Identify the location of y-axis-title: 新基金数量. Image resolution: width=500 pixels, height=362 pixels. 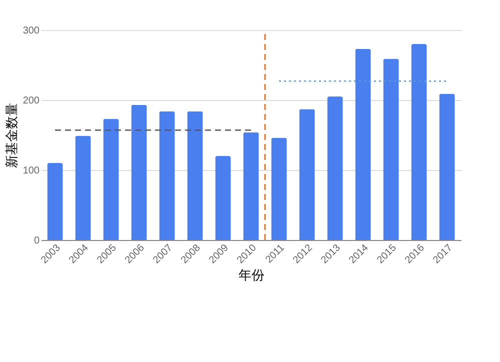
(11, 135).